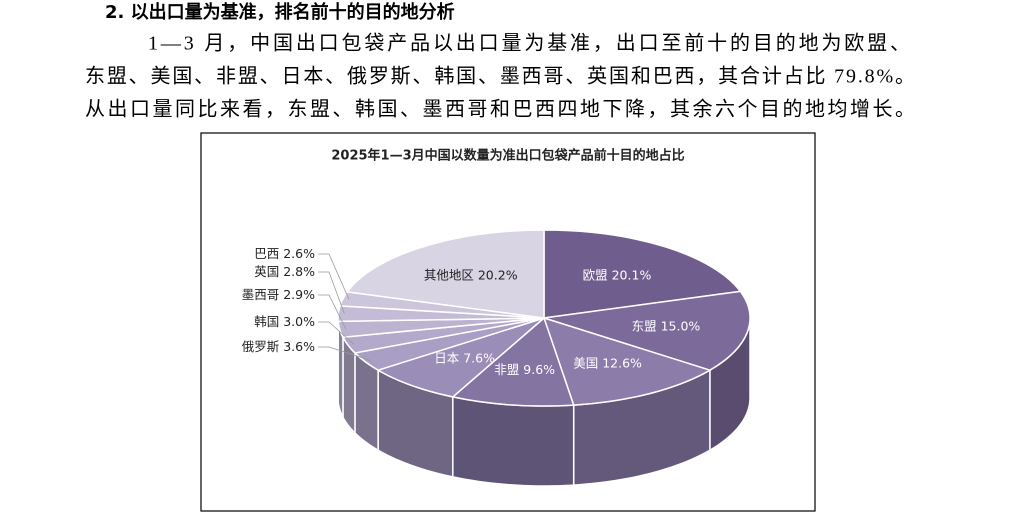  What do you see at coordinates (449, 274) in the screenshot?
I see `label-category: 其他地区` at bounding box center [449, 274].